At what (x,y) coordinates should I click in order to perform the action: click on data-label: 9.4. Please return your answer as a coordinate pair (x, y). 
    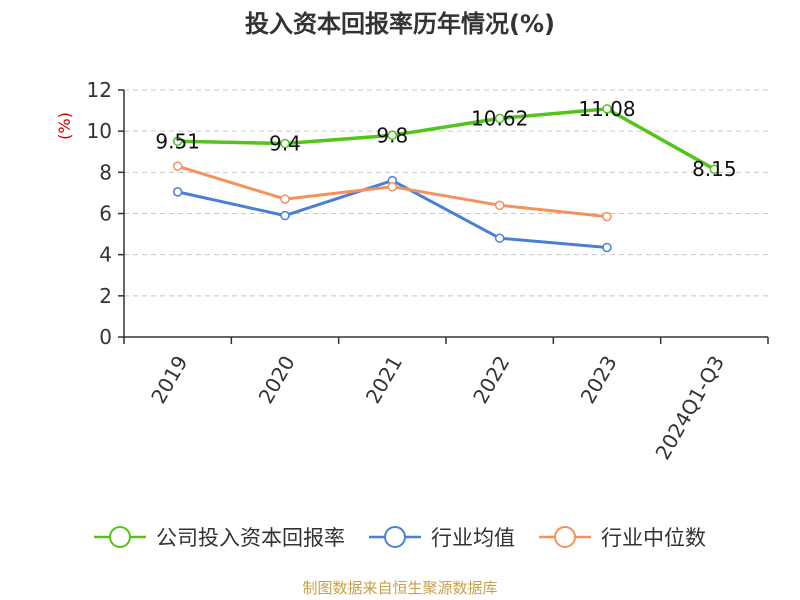
    Looking at the image, I should click on (285, 144).